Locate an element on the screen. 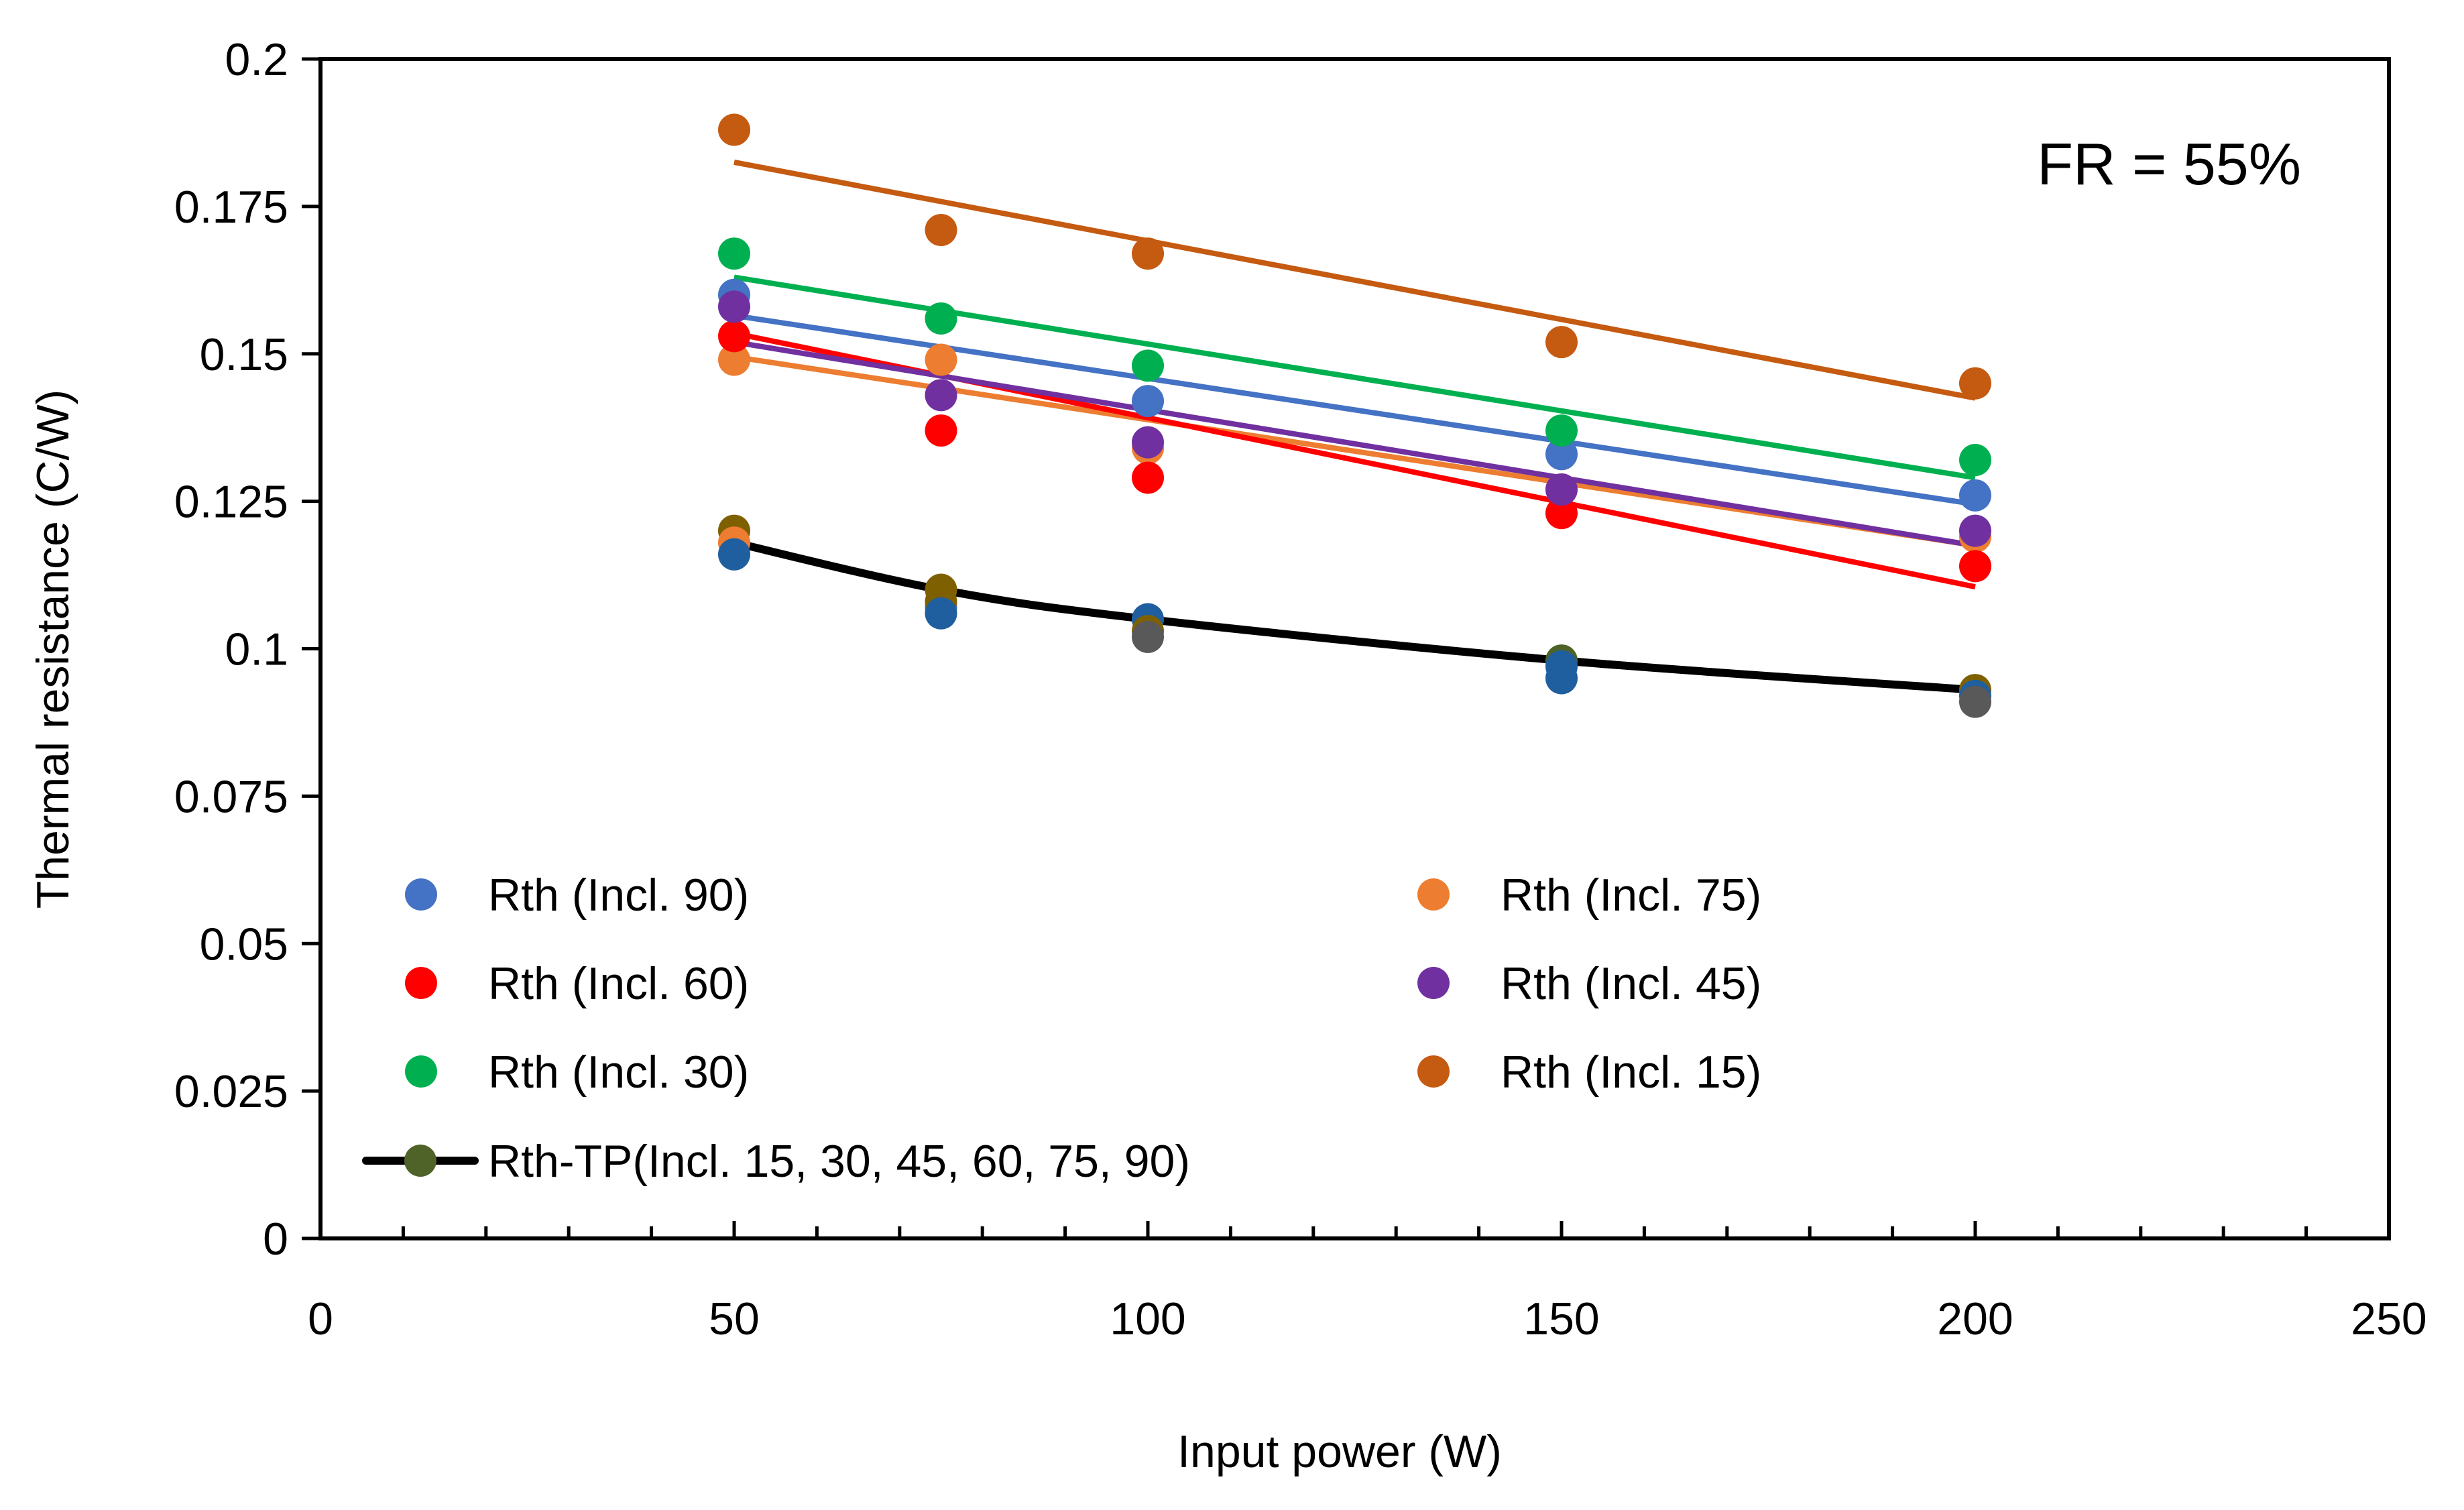 The image size is (2464, 1510). point-series-3-x200 is located at coordinates (1975, 530).